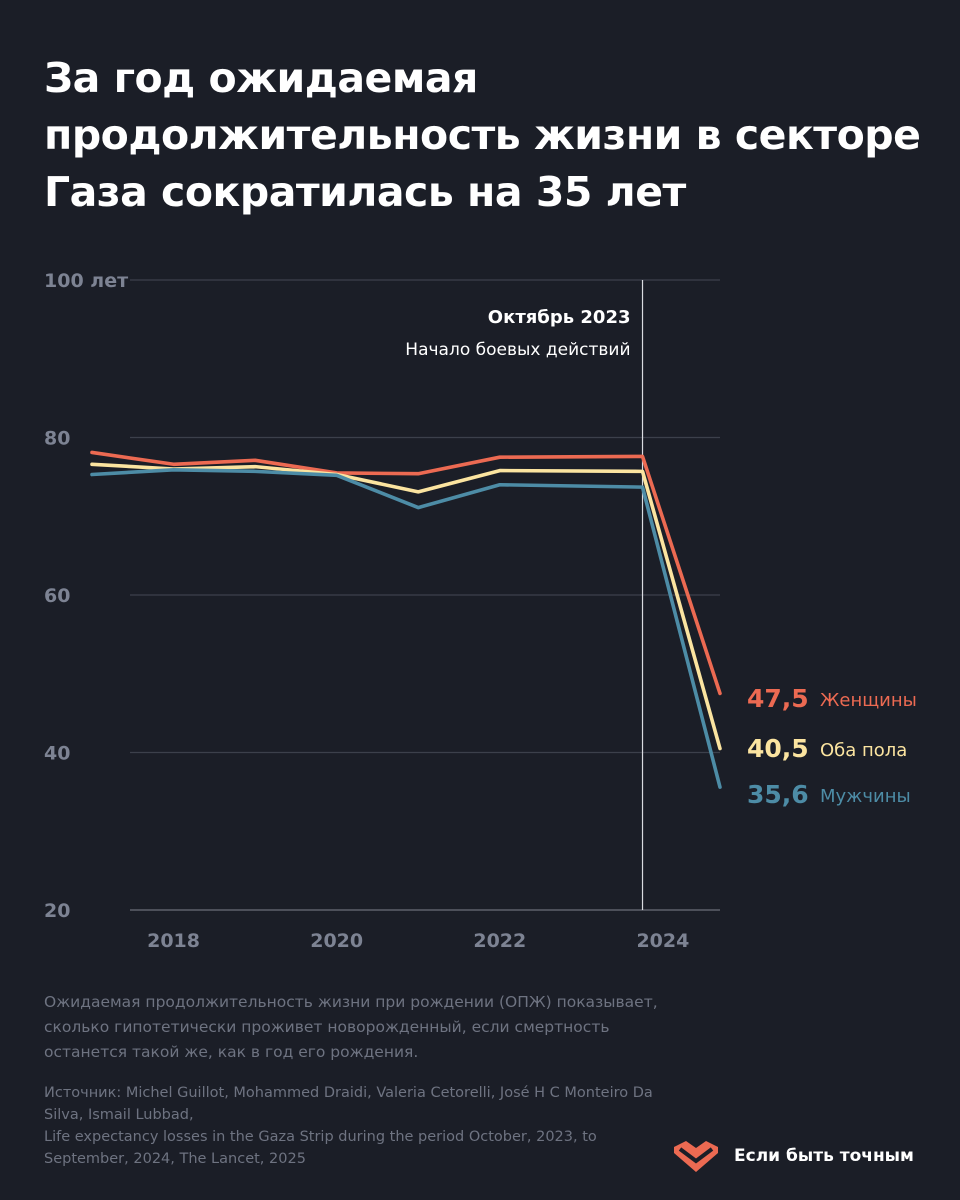 The height and width of the screenshot is (1200, 960). I want to click on y-tick-label: 80, so click(57, 439).